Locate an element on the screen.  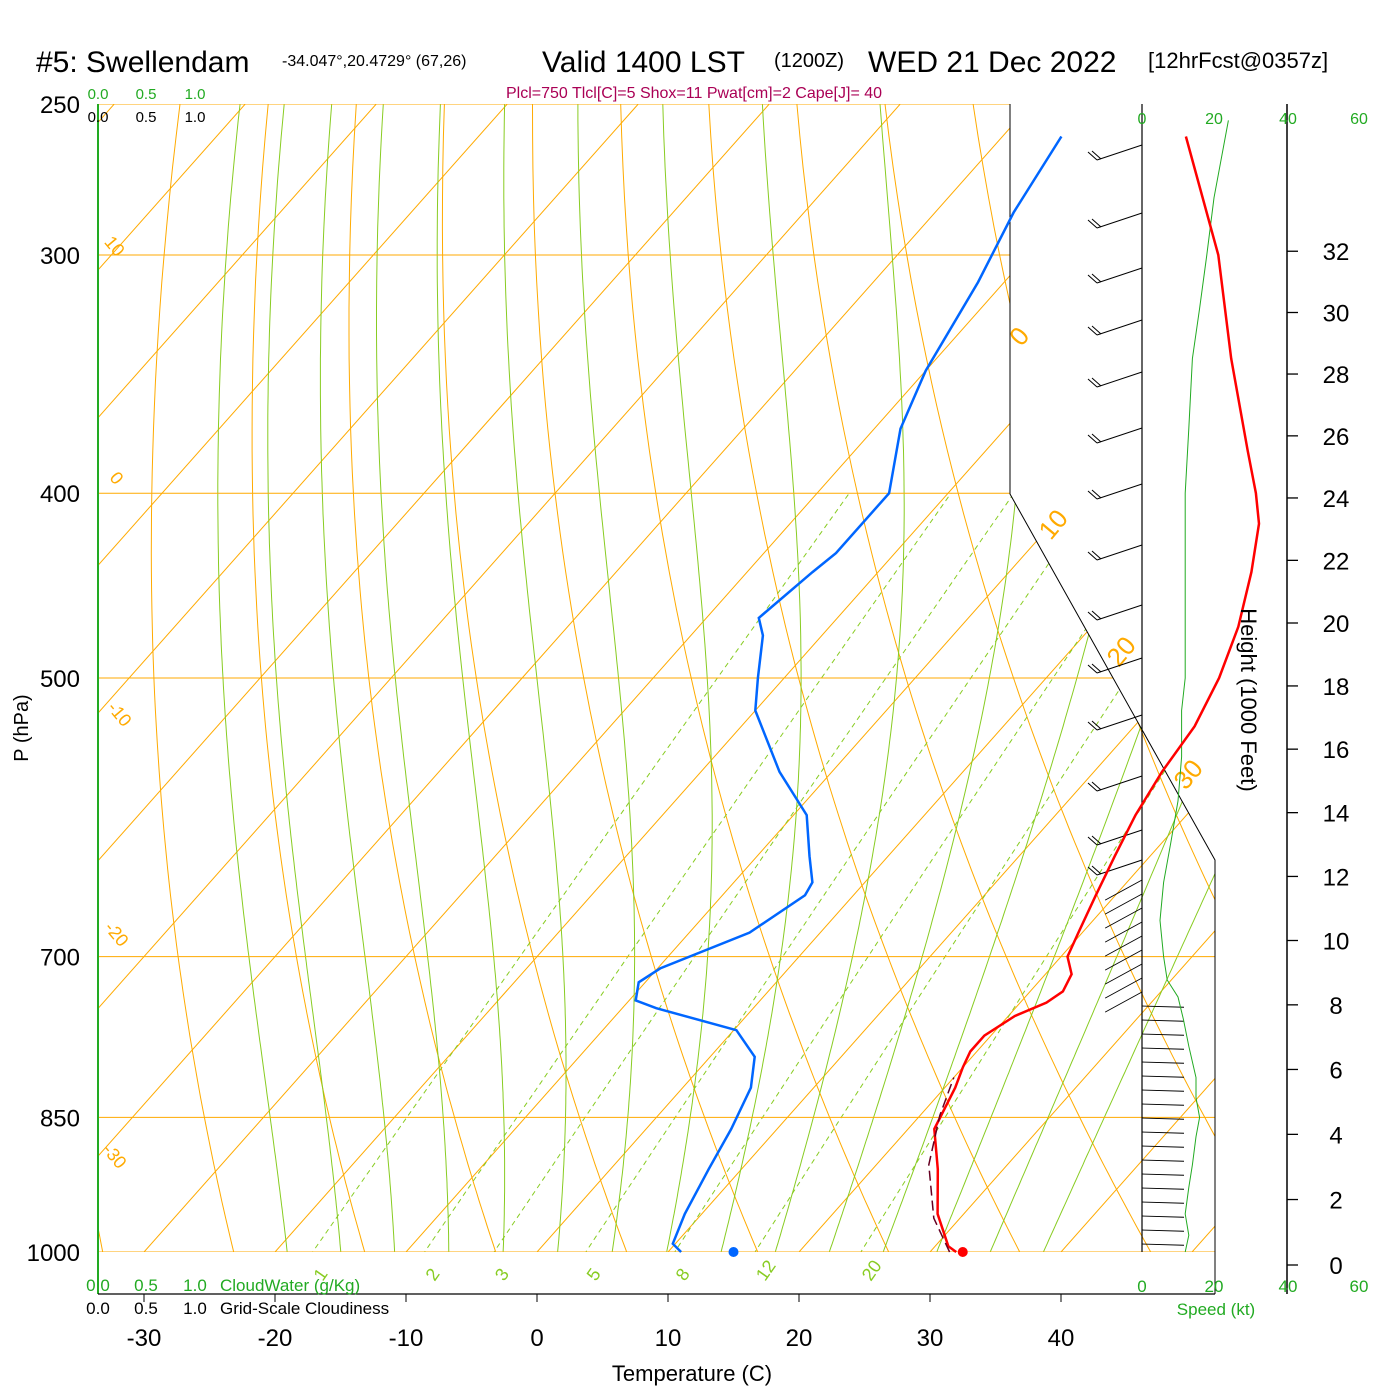
isotherm-label: 10 is located at coordinates (114, 246).